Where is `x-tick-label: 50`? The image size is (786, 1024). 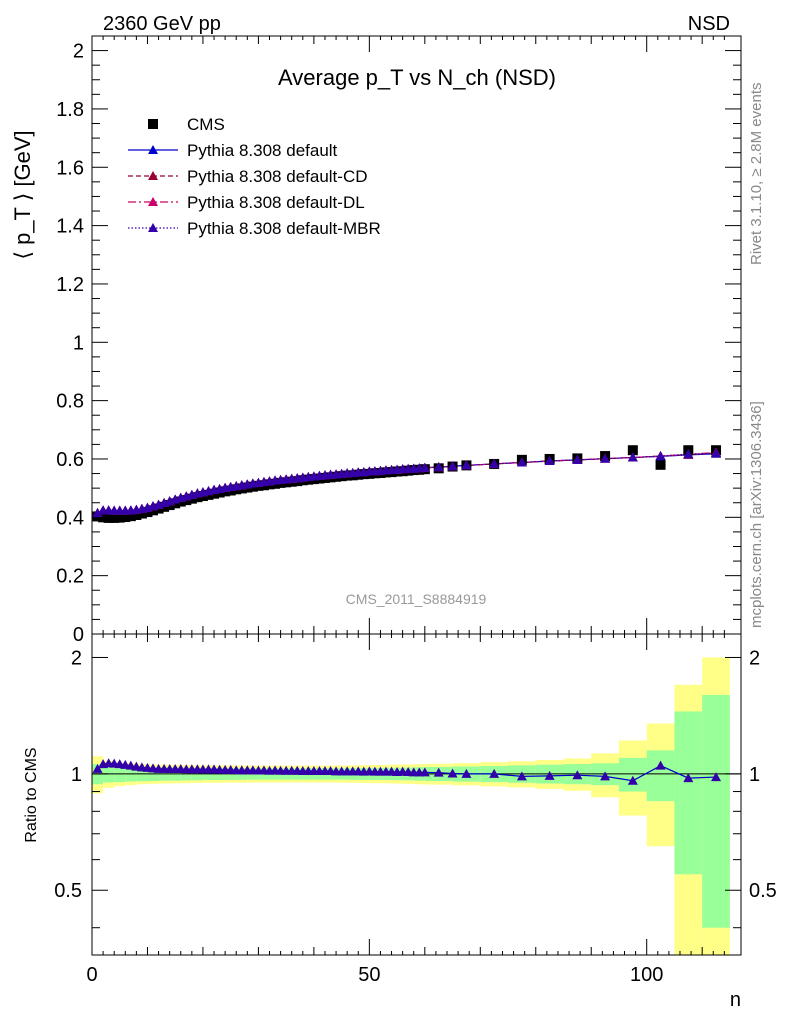
x-tick-label: 50 is located at coordinates (369, 975).